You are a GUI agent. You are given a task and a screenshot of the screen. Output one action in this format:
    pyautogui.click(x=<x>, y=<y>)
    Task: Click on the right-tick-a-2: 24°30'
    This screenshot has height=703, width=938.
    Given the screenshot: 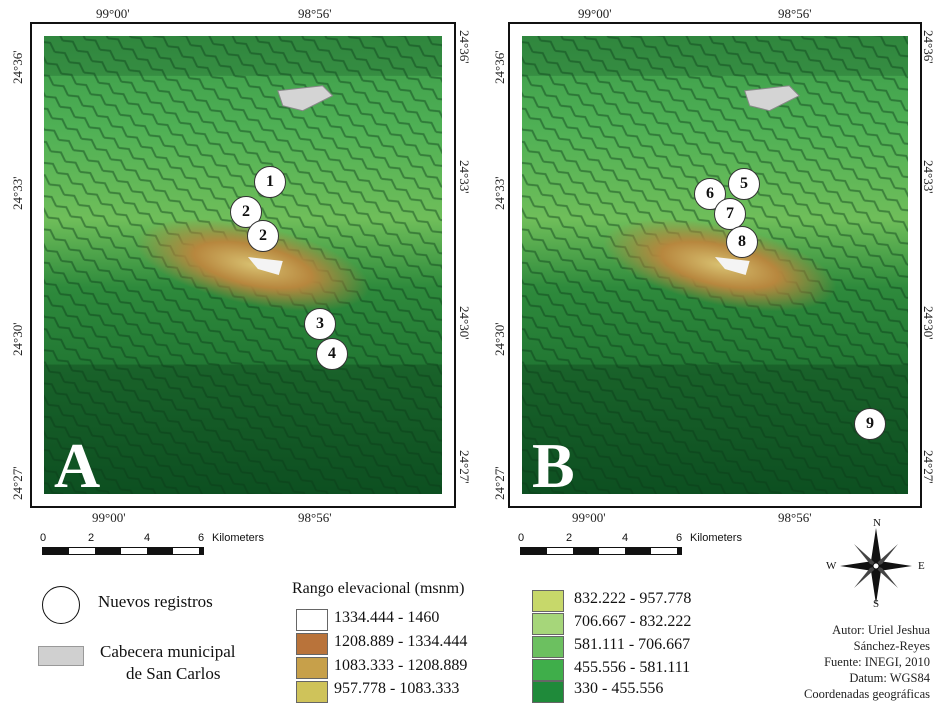 What is the action you would take?
    pyautogui.click(x=464, y=323)
    